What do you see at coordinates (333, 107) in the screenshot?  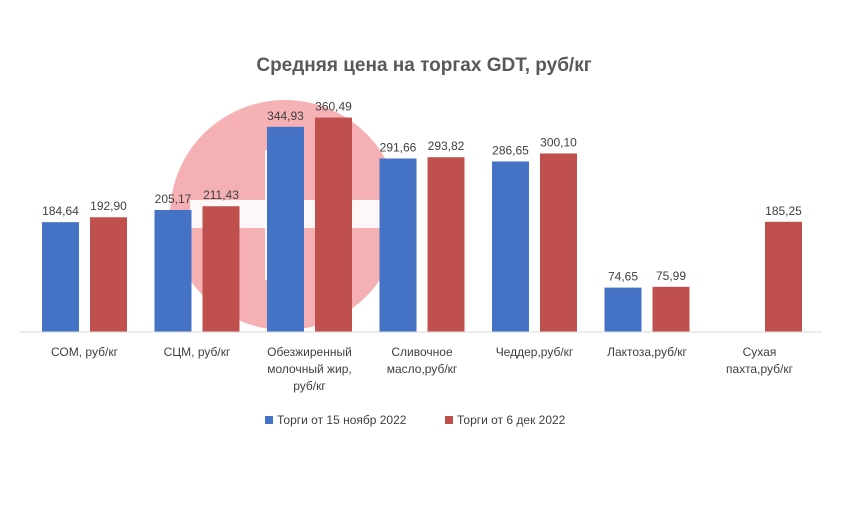 I see `data-label-series-2-cat-3: 360,49` at bounding box center [333, 107].